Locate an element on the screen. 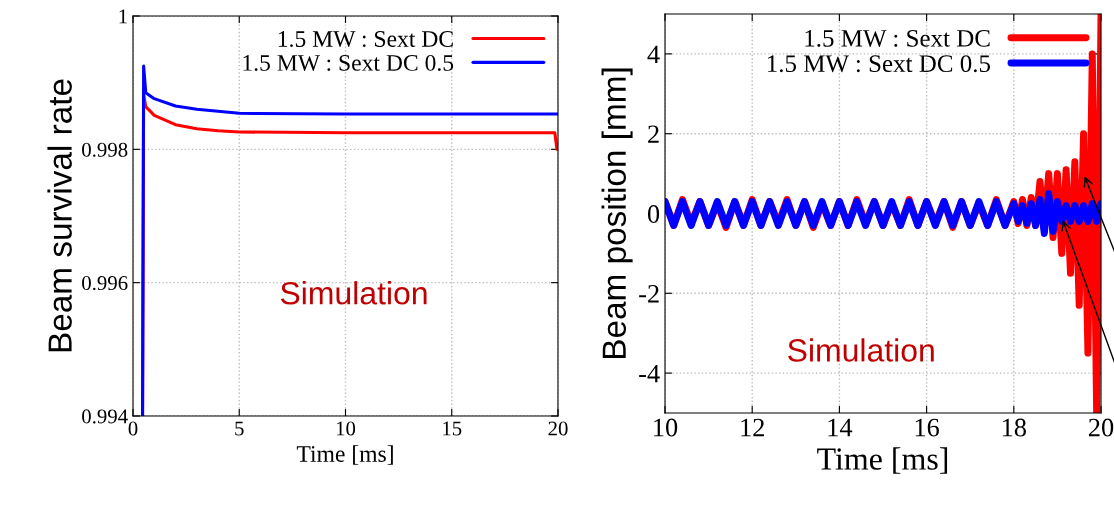 The height and width of the screenshot is (519, 1114). x-tick-label: 18 is located at coordinates (1014, 427).